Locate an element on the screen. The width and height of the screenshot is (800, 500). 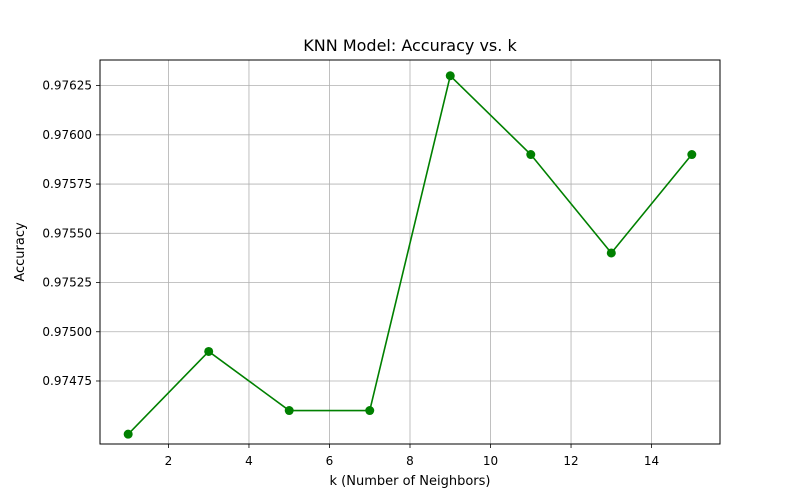
x-axis: 2 4 6 8 10 12 14 is located at coordinates (412, 456).